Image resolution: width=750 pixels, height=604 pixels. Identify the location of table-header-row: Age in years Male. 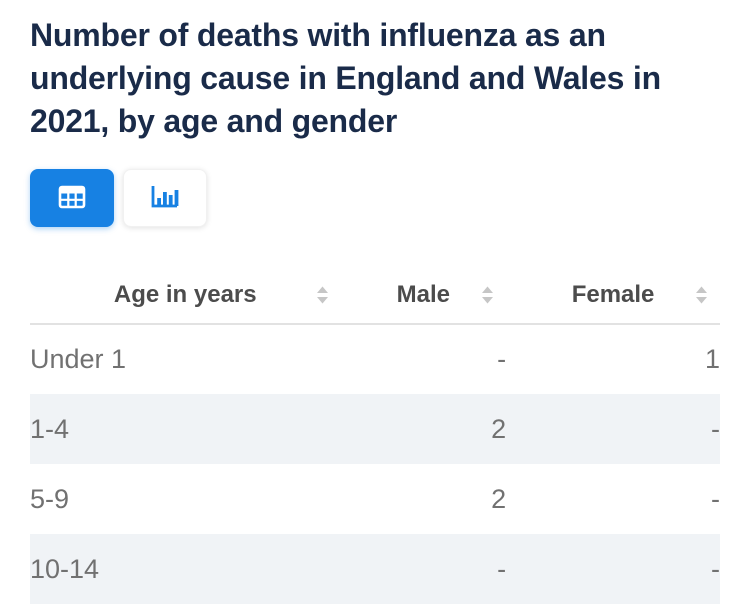
(375, 296).